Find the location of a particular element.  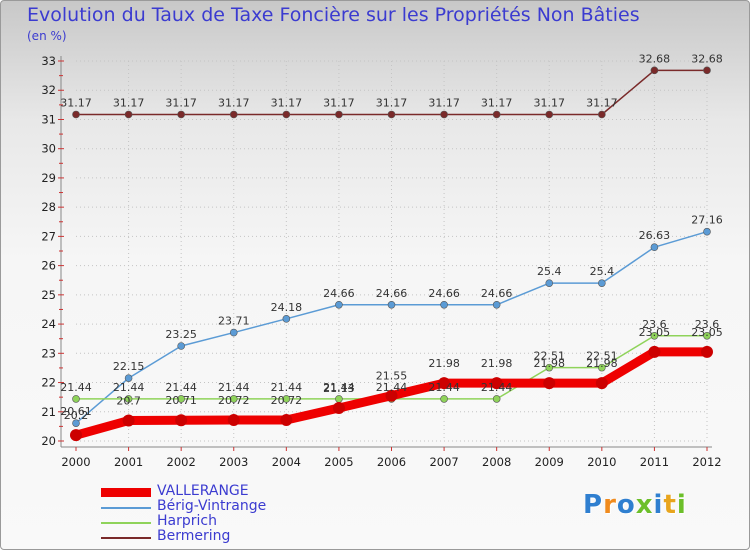

logo-letter: o is located at coordinates (626, 505).